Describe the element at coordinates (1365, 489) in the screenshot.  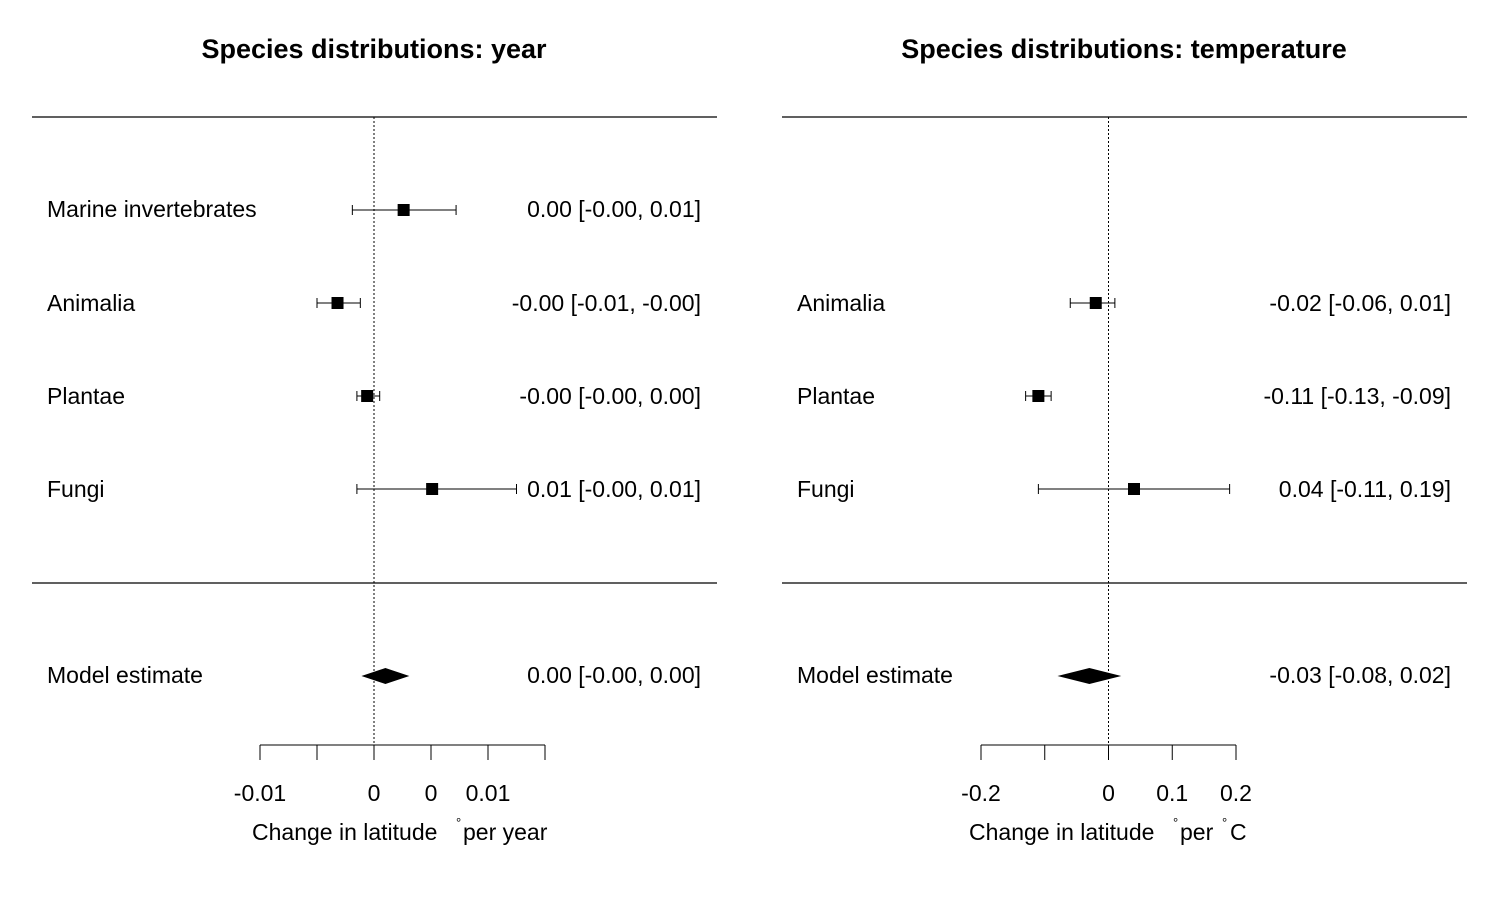
I see `estimate-ci-text: 0.04 [-0.11, 0.19]` at that location.